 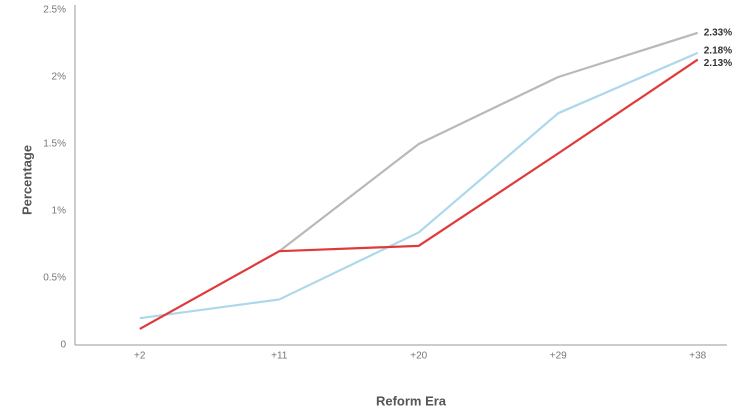 I want to click on value-label: 2.18%, so click(x=718, y=51).